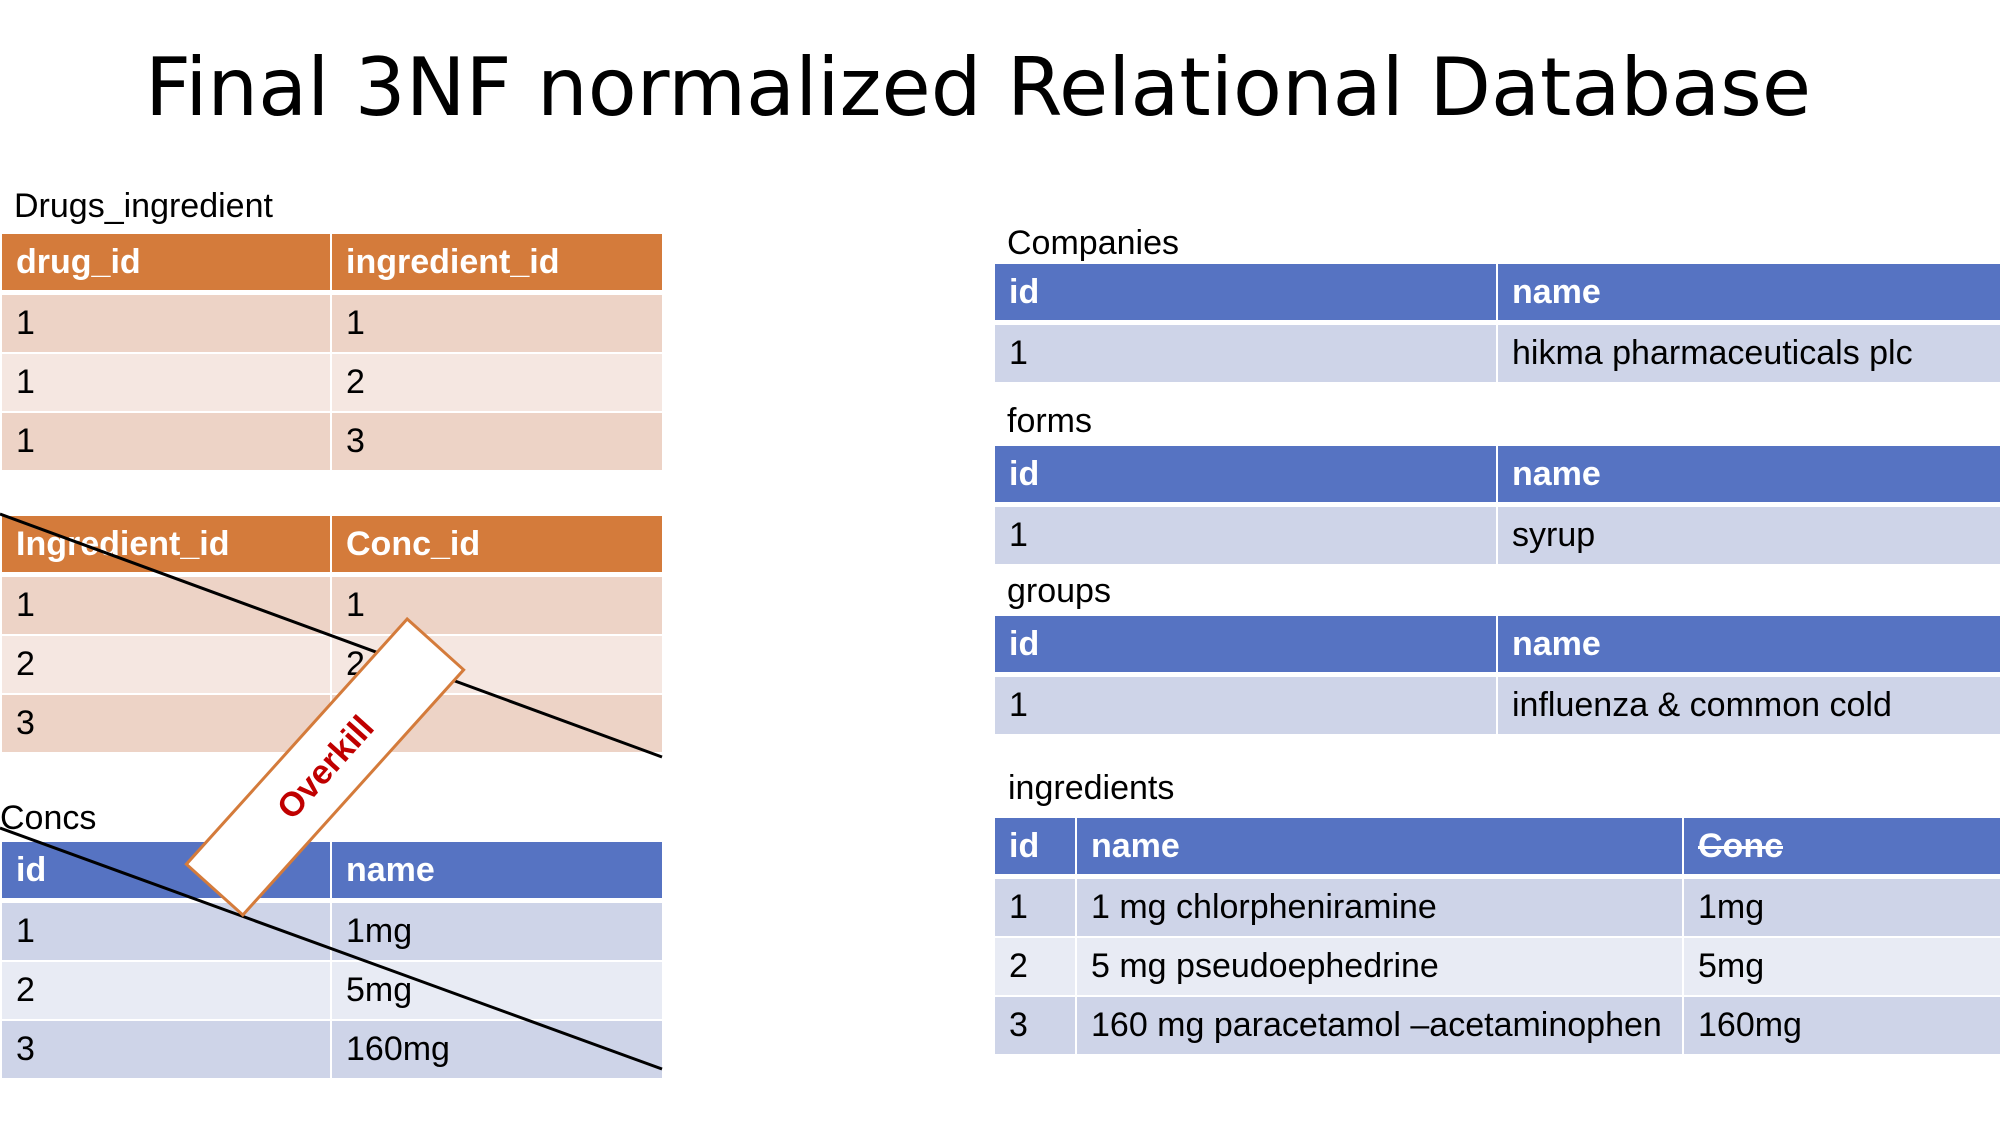 This screenshot has height=1125, width=2000. I want to click on ingredient-conc-table: Ingredient_id Conc_id 1 1 2 2 3, so click(332, 634).